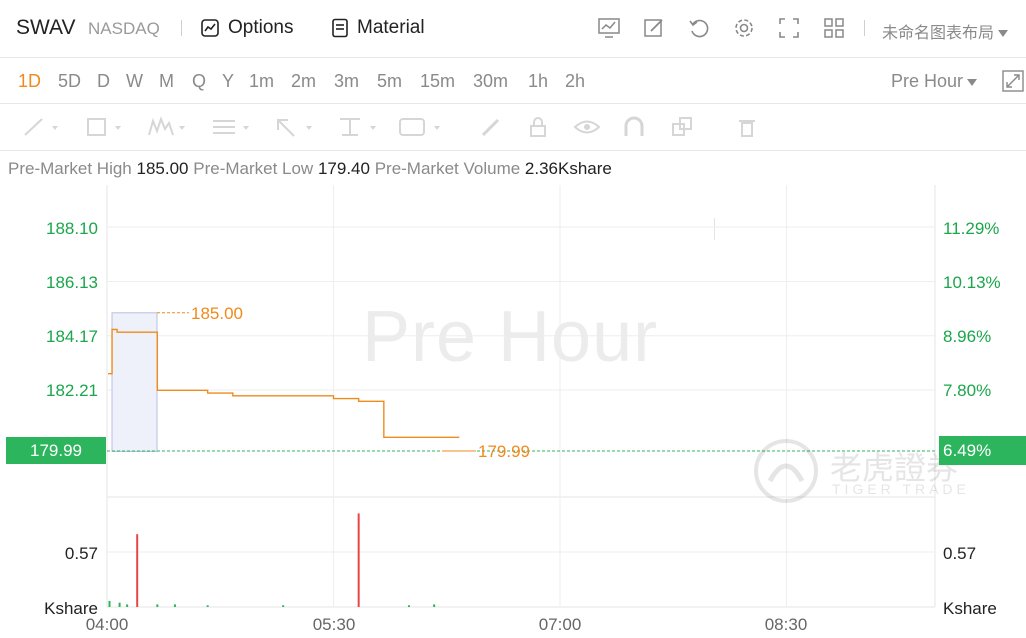  What do you see at coordinates (210, 28) in the screenshot?
I see `options-chart-icon` at bounding box center [210, 28].